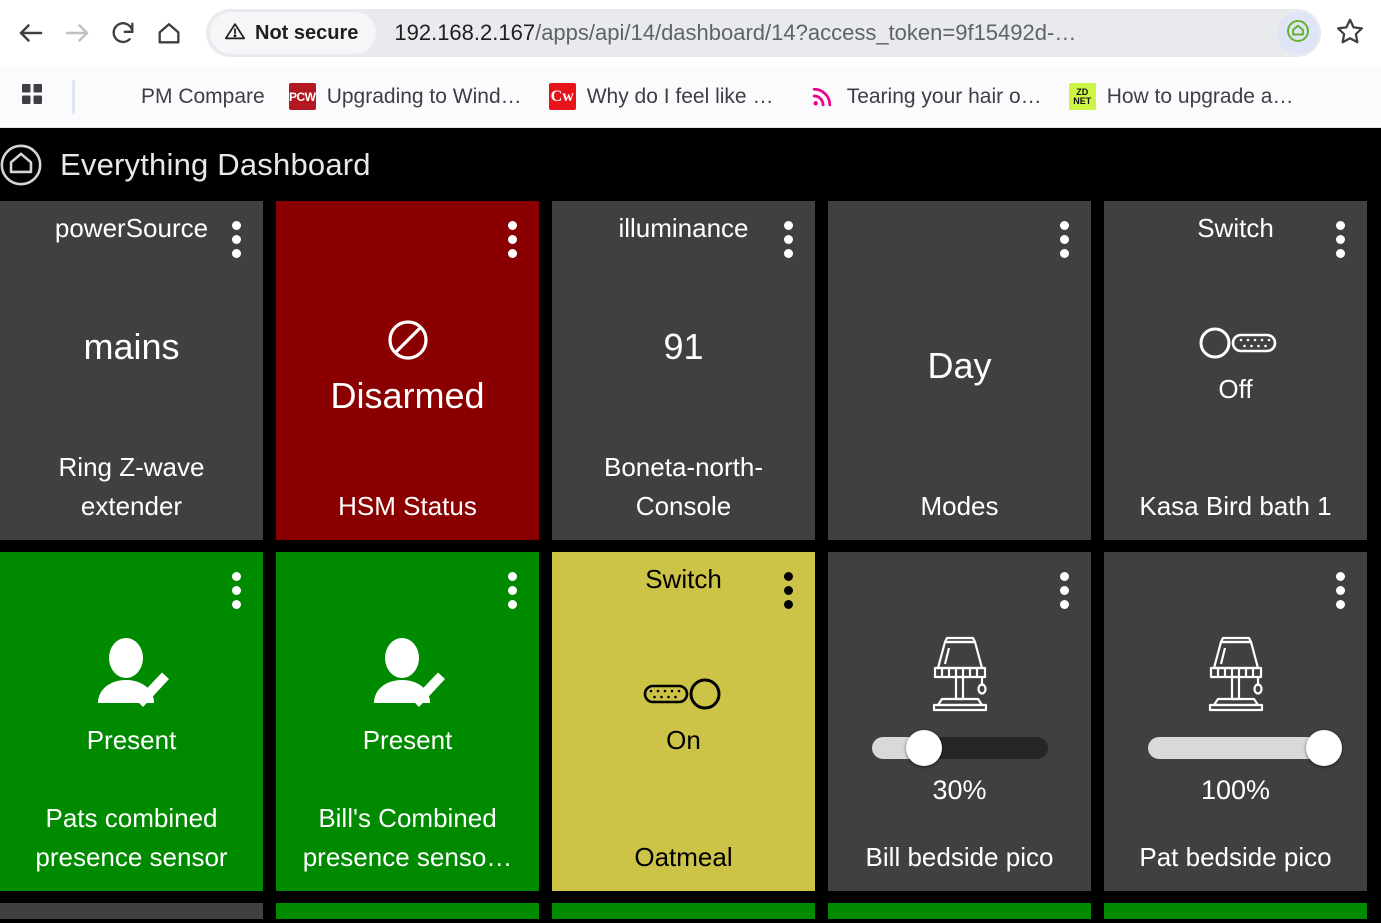  Describe the element at coordinates (132, 676) in the screenshot. I see `person-present-check-icon` at that location.